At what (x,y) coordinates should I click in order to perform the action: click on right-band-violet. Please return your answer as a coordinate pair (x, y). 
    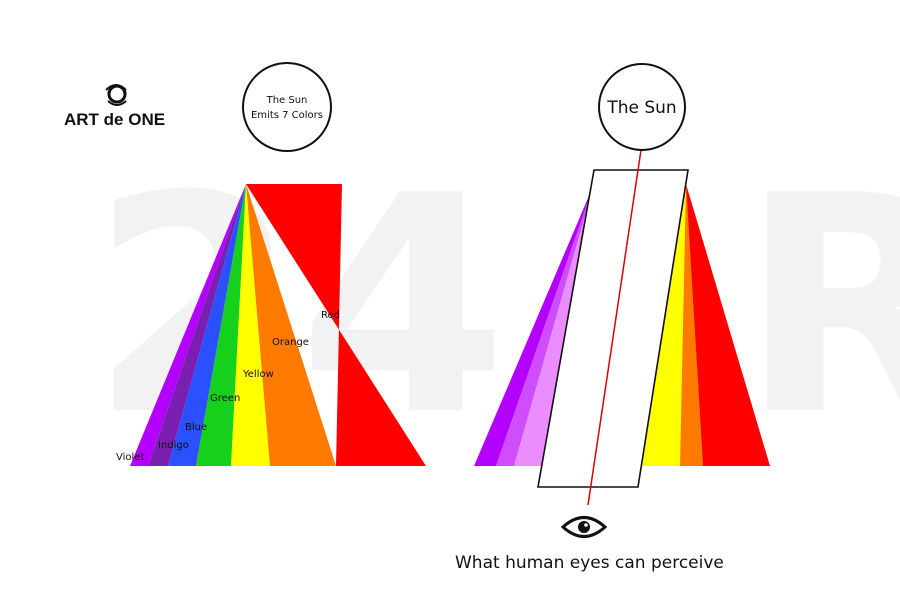
    Looking at the image, I should click on (534, 325).